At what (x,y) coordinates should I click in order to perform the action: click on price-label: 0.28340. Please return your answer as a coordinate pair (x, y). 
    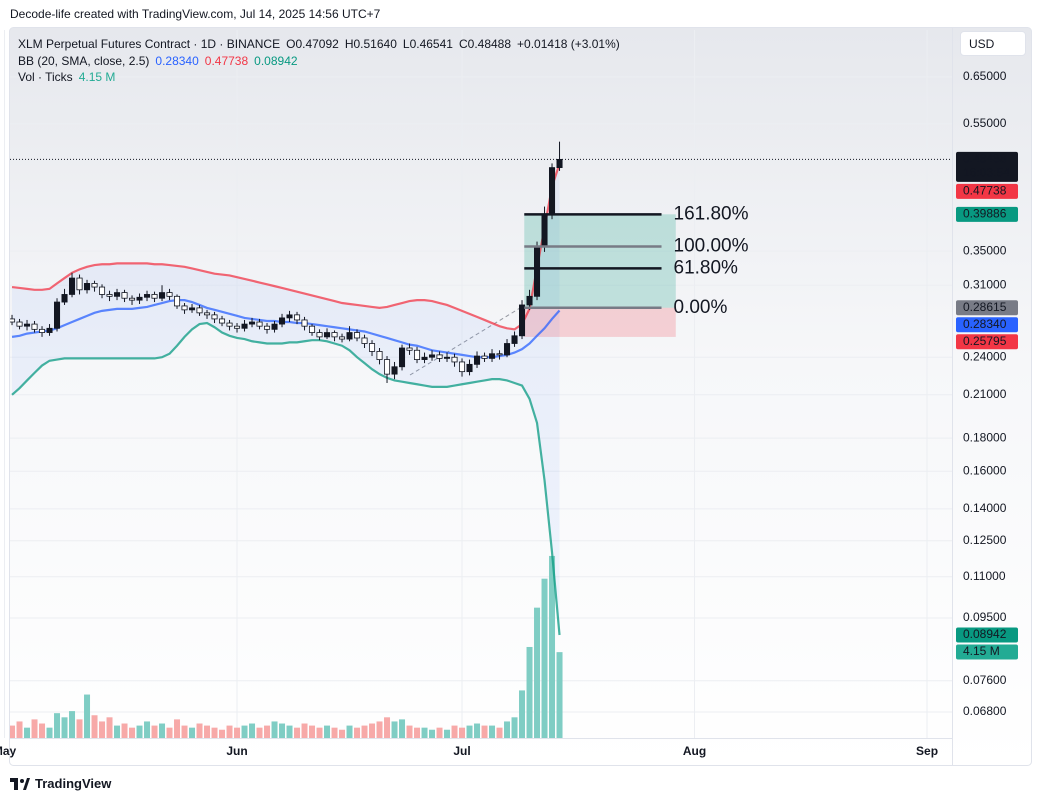
    Looking at the image, I should click on (985, 324).